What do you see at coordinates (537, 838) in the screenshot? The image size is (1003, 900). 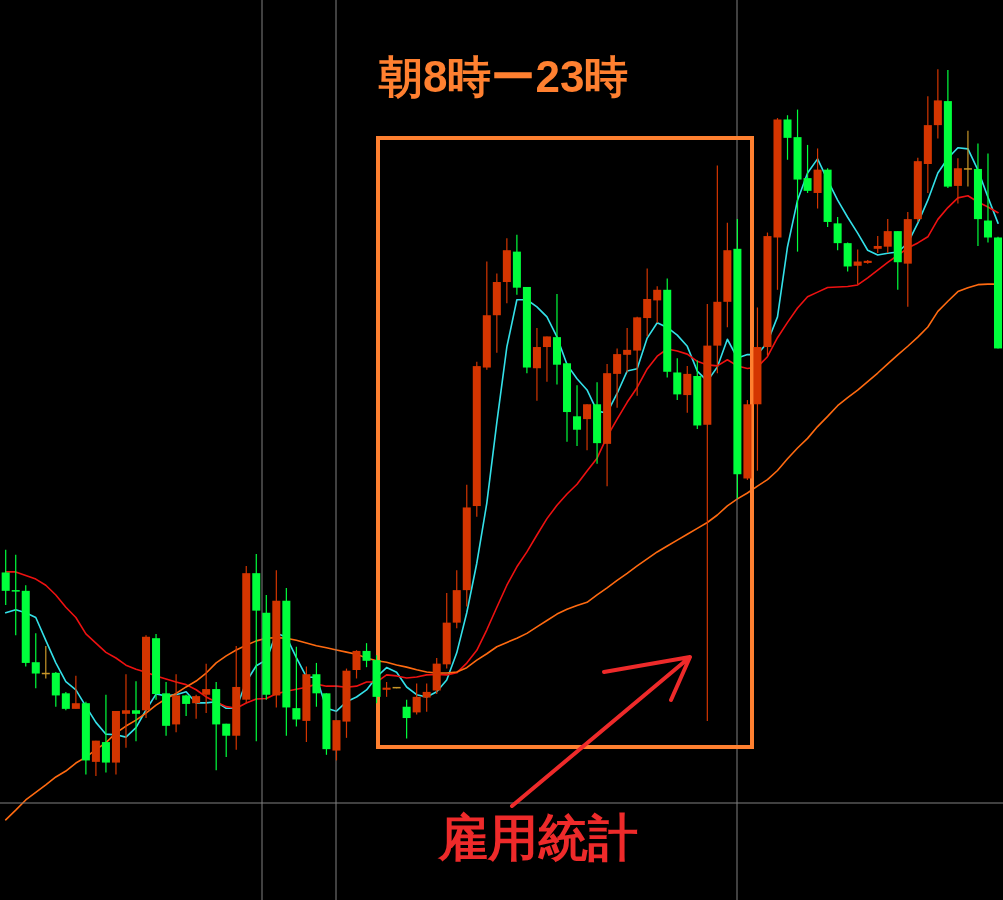 I see `annotation: 雇用統計` at bounding box center [537, 838].